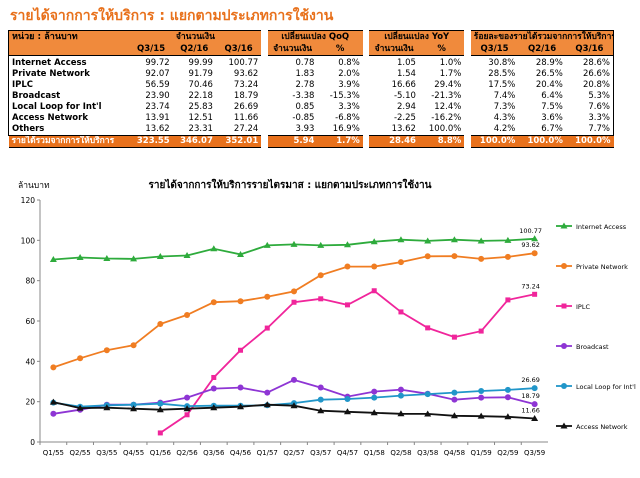 Image resolution: width=640 pixels, height=478 pixels. I want to click on total-cell: 28.46, so click(394, 141).